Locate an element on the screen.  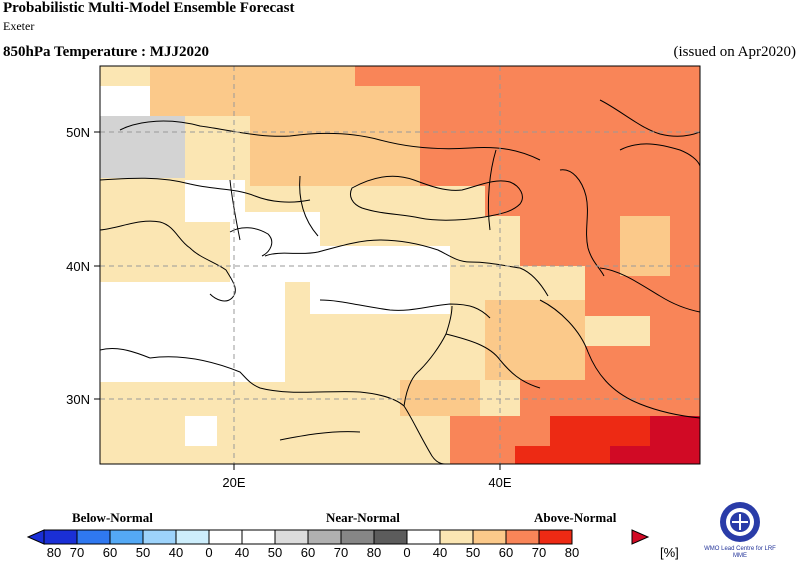
issued-date: (issued on Apr2020) is located at coordinates (735, 52).